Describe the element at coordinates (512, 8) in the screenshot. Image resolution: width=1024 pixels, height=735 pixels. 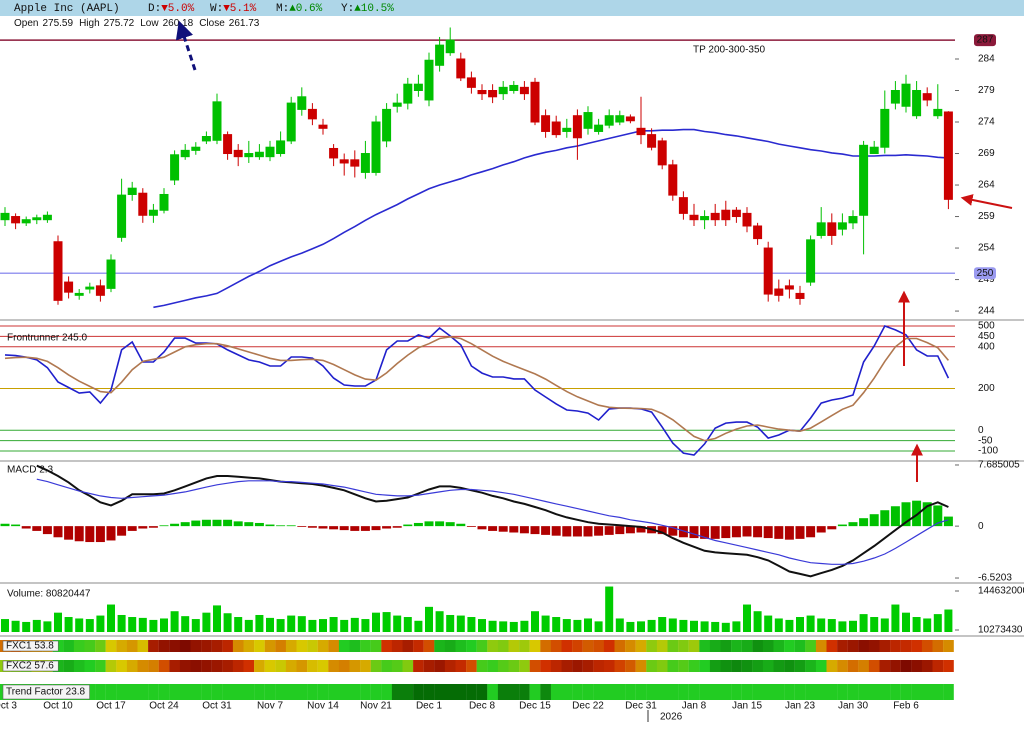
I see `top-bar` at that location.